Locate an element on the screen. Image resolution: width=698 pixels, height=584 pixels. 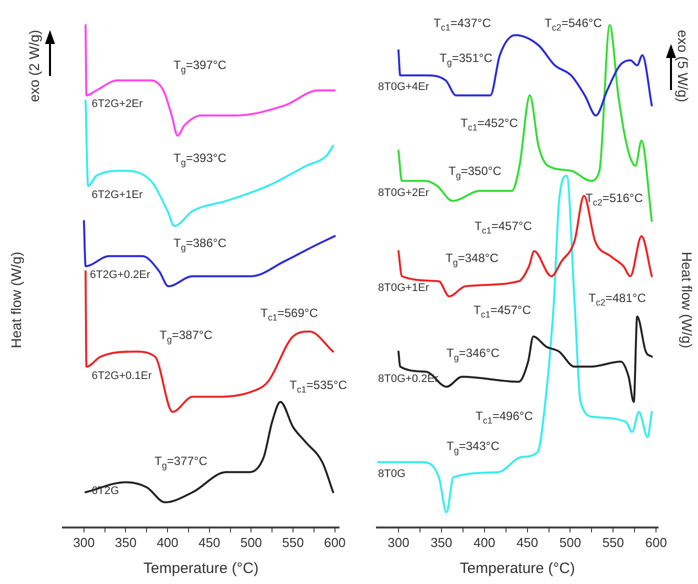
annotation: T$_{g}$=351°C is located at coordinates (466, 60).